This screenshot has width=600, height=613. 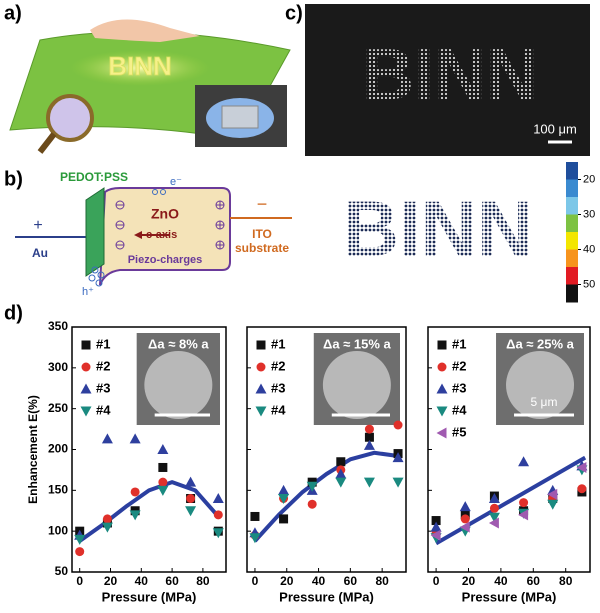 What do you see at coordinates (459, 431) in the screenshot?
I see `legend-label: #5` at bounding box center [459, 431].